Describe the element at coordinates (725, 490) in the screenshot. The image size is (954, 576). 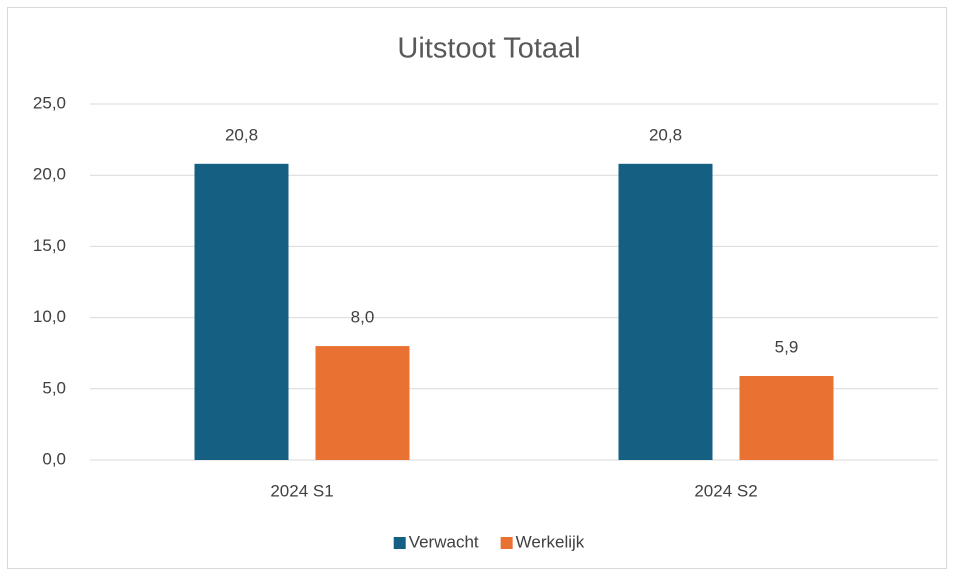
I see `x-tick-label: 2024 S2` at that location.